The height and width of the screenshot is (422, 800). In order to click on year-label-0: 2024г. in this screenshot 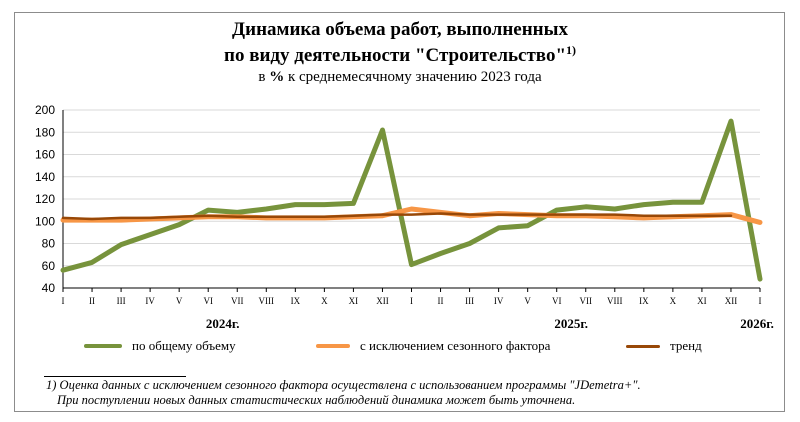, I will do `click(223, 323)`.